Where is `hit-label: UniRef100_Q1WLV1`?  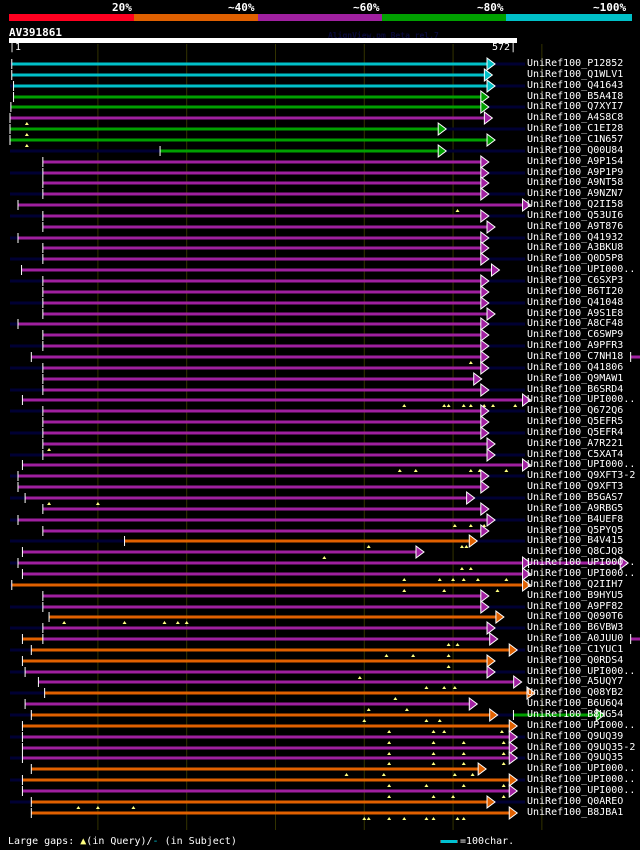
hit-label: UniRef100_Q1WLV1 is located at coordinates (575, 74).